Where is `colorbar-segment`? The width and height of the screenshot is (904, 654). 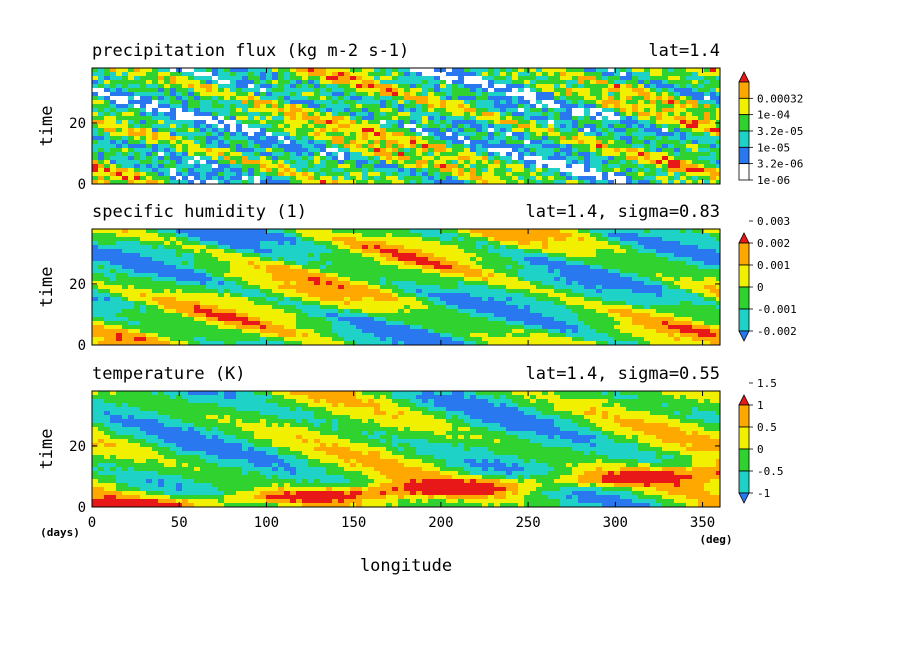 colorbar-segment is located at coordinates (744, 90).